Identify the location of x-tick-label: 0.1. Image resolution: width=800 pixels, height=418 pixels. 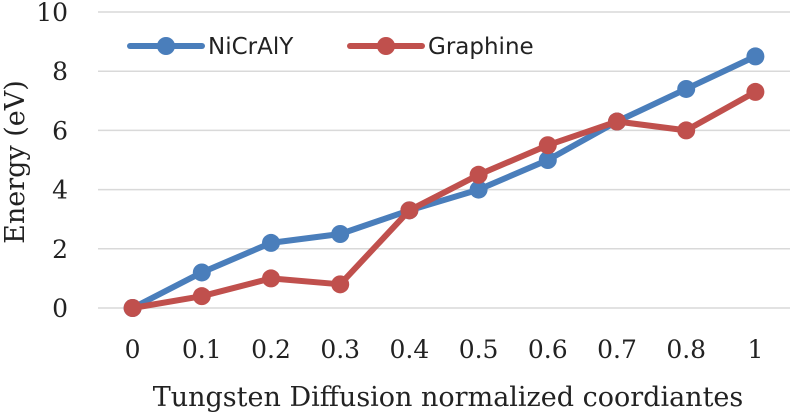
(202, 349).